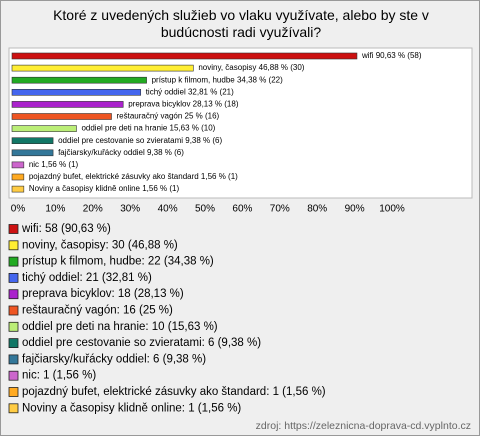 This screenshot has width=480, height=436. I want to click on bar-label: noviny, časopisy 46,88 % (30), so click(251, 67).